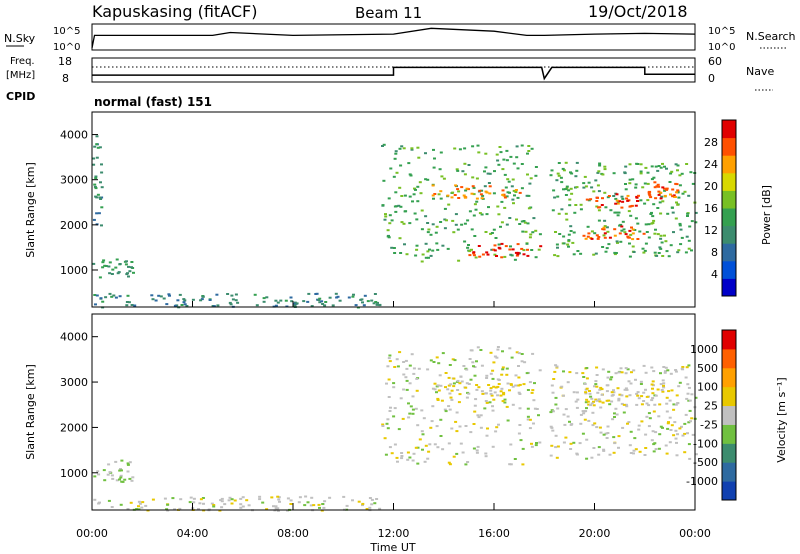 The image size is (800, 554). Describe the element at coordinates (74, 135) in the screenshot. I see `y-tick-label: 4000` at that location.